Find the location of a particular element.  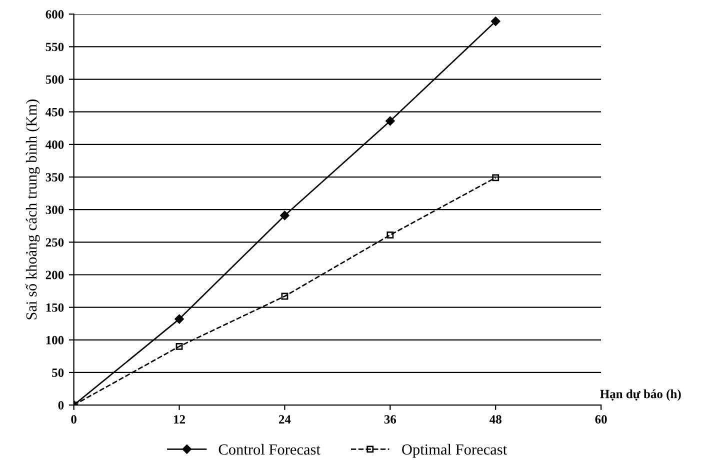

y-tick-label: 350 is located at coordinates (55, 177).